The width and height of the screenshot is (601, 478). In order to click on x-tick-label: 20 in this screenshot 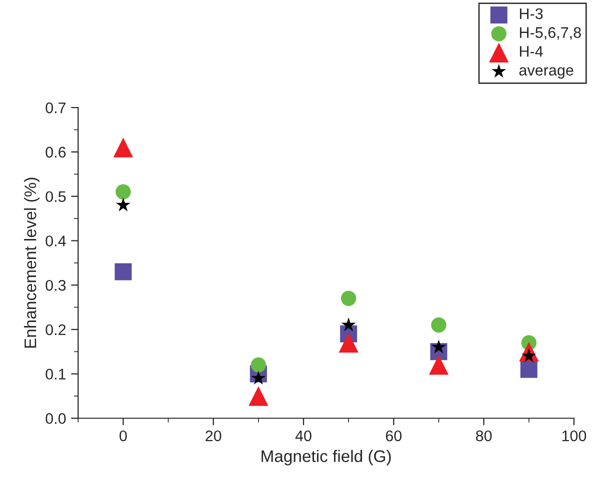, I will do `click(214, 436)`.